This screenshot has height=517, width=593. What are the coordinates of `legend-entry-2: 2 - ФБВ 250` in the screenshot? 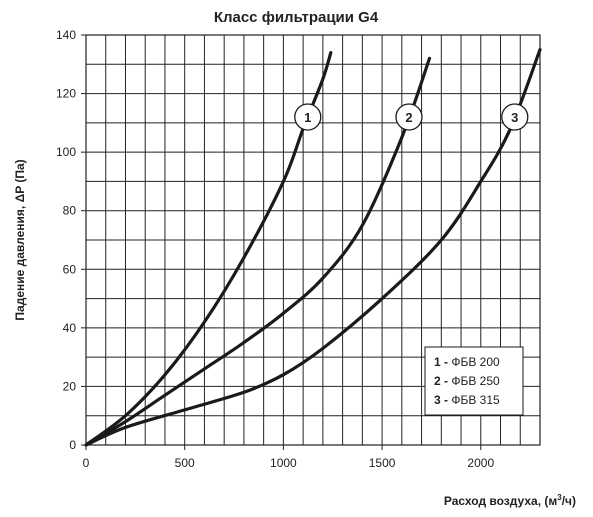 It's located at (467, 381).